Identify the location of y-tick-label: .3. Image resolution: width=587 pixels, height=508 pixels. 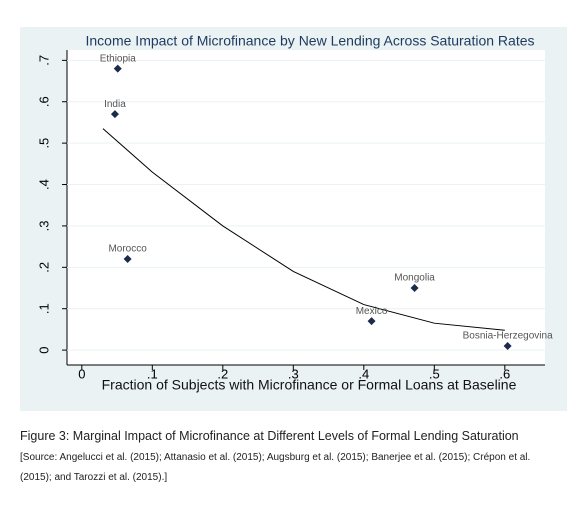
(43, 225).